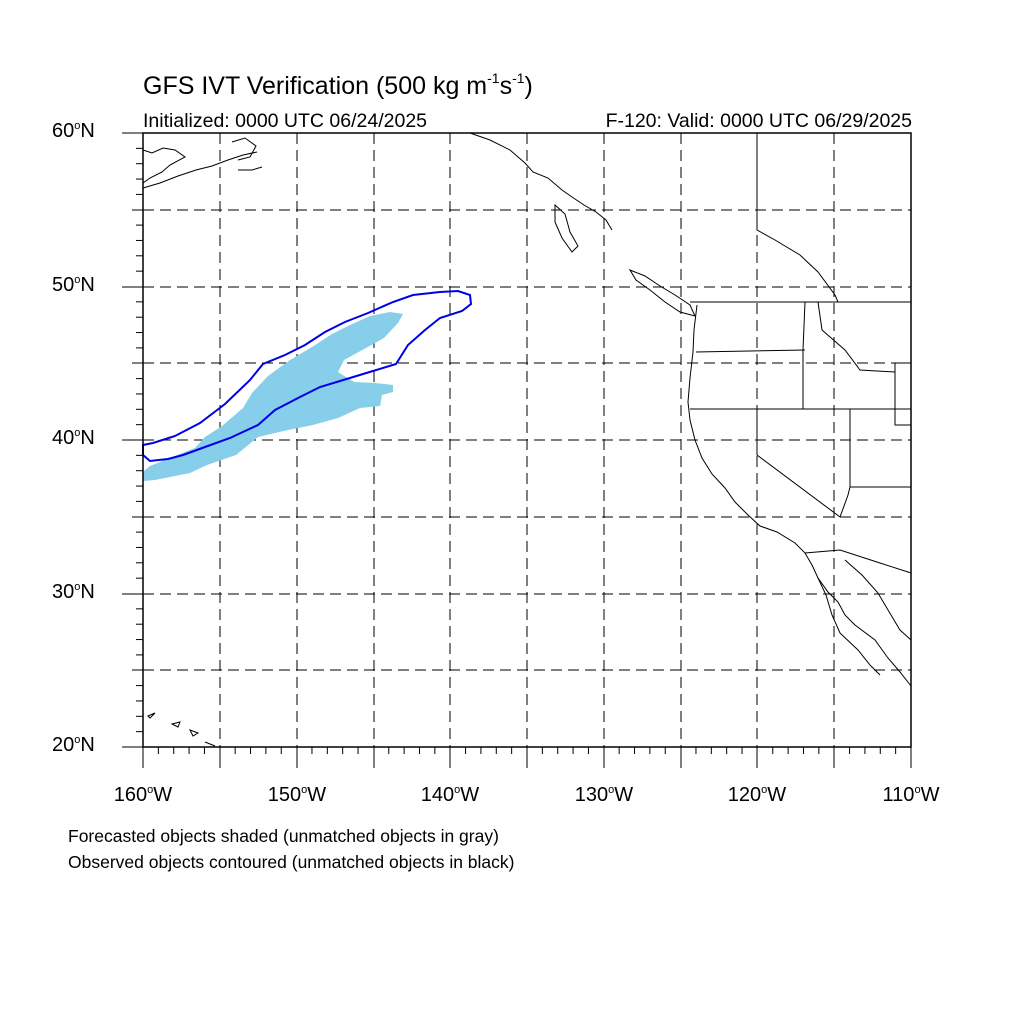 The width and height of the screenshot is (1024, 1024). What do you see at coordinates (757, 795) in the screenshot?
I see `lon-label-120w: 120oW` at bounding box center [757, 795].